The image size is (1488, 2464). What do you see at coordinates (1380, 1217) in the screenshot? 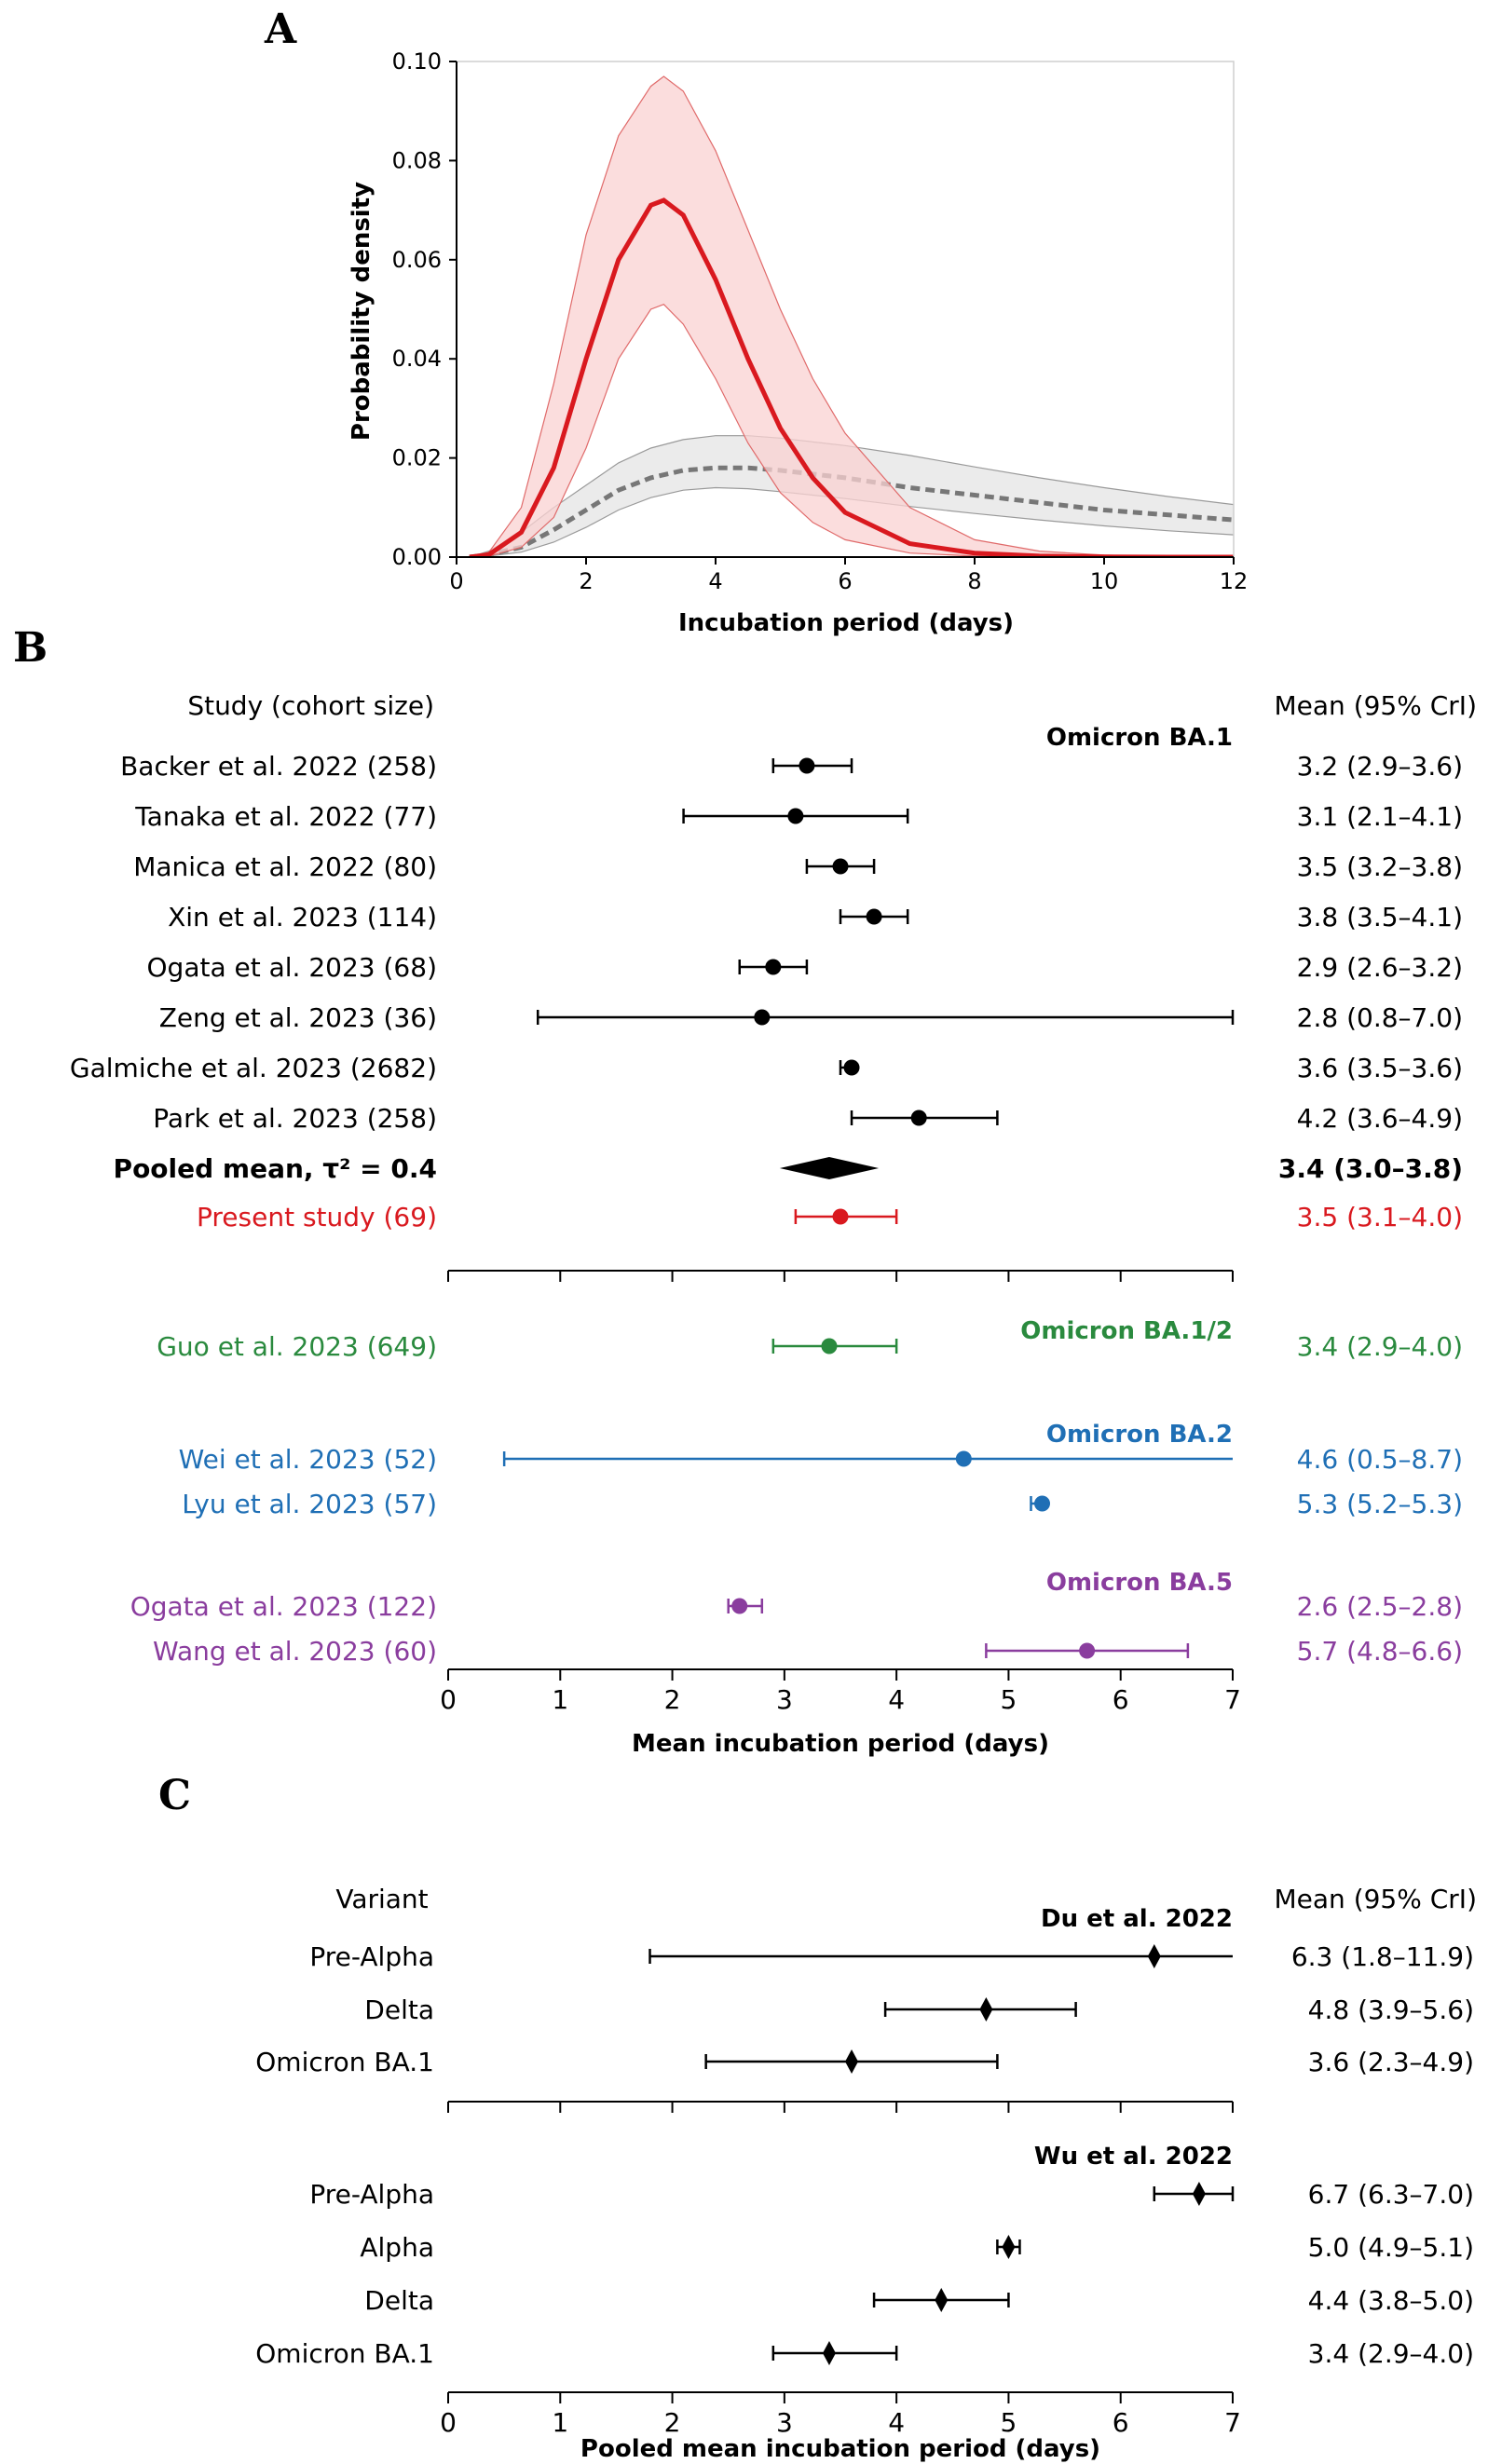
I see `row-value: 3.5 (3.1–4.0)` at bounding box center [1380, 1217].